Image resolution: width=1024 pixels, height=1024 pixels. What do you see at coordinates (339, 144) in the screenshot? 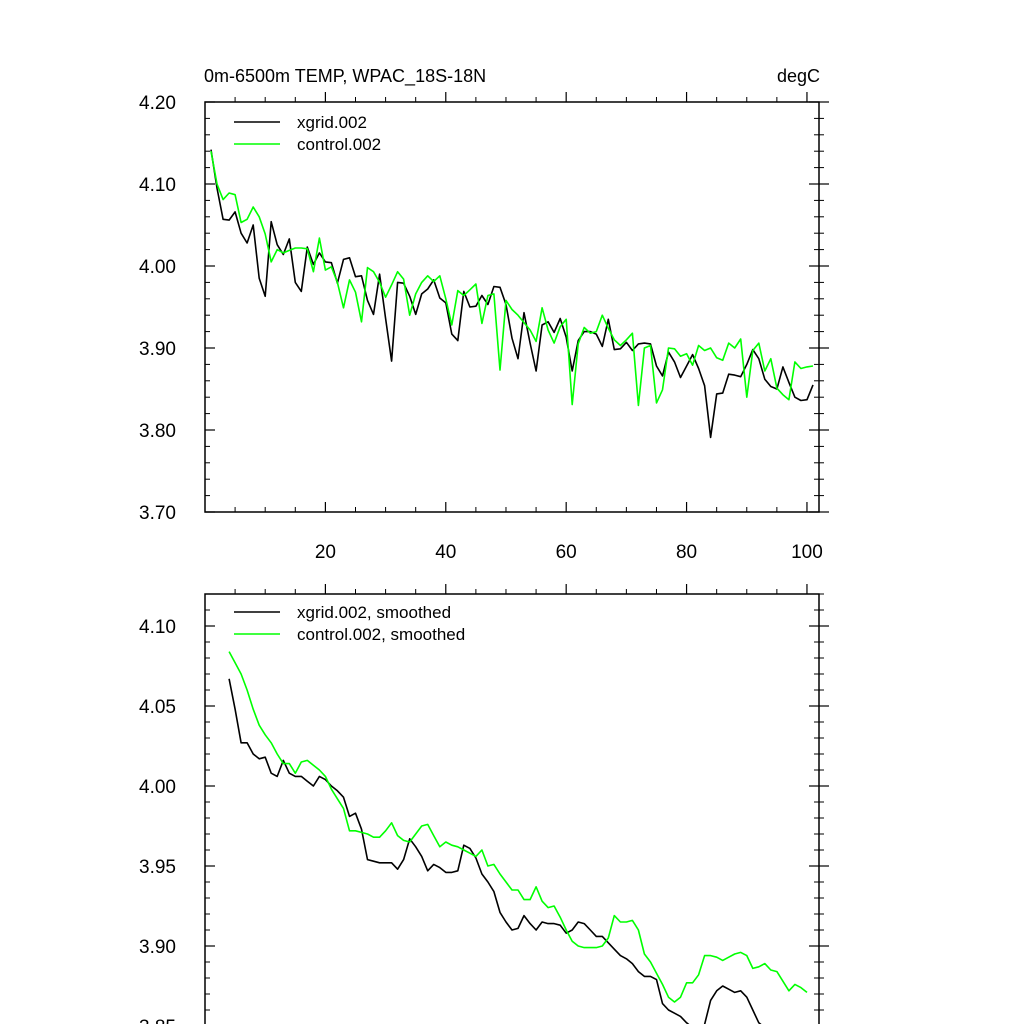
I see `legend-label-control: control.002` at bounding box center [339, 144].